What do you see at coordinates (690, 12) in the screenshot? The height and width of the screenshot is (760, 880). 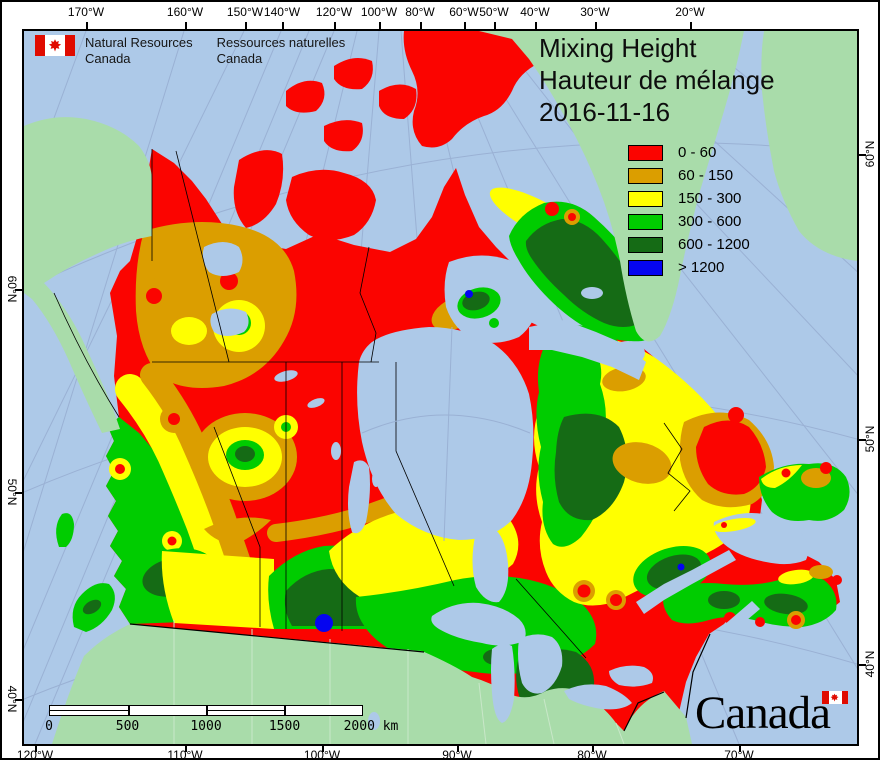 I see `axis-label-top: 20°W` at bounding box center [690, 12].